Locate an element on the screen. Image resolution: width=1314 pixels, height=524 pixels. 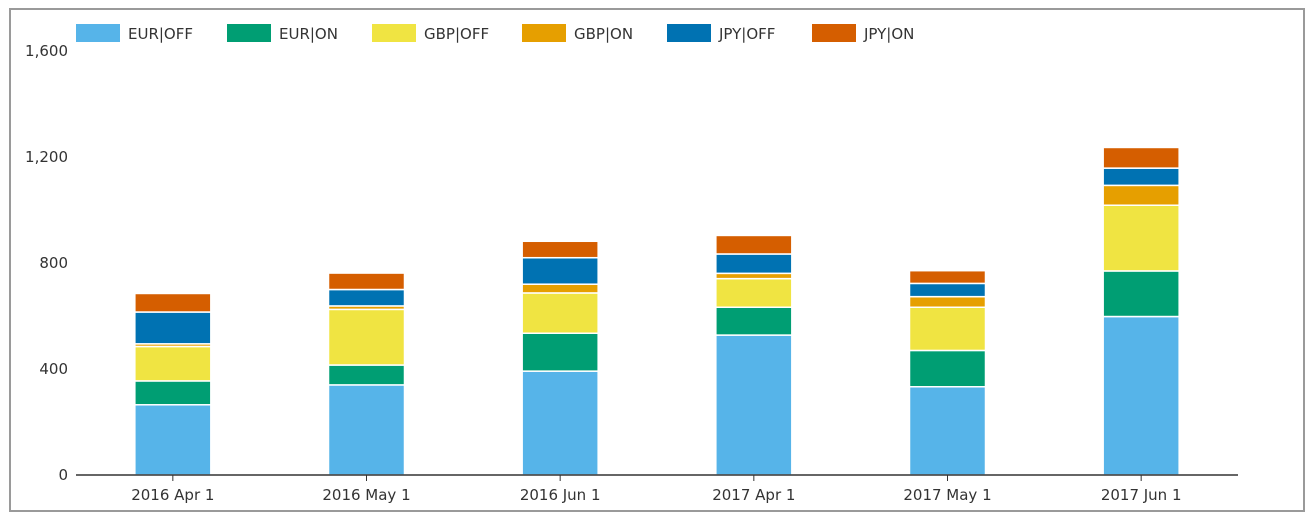
legend-label-1: EUR|ON is located at coordinates (308, 34).